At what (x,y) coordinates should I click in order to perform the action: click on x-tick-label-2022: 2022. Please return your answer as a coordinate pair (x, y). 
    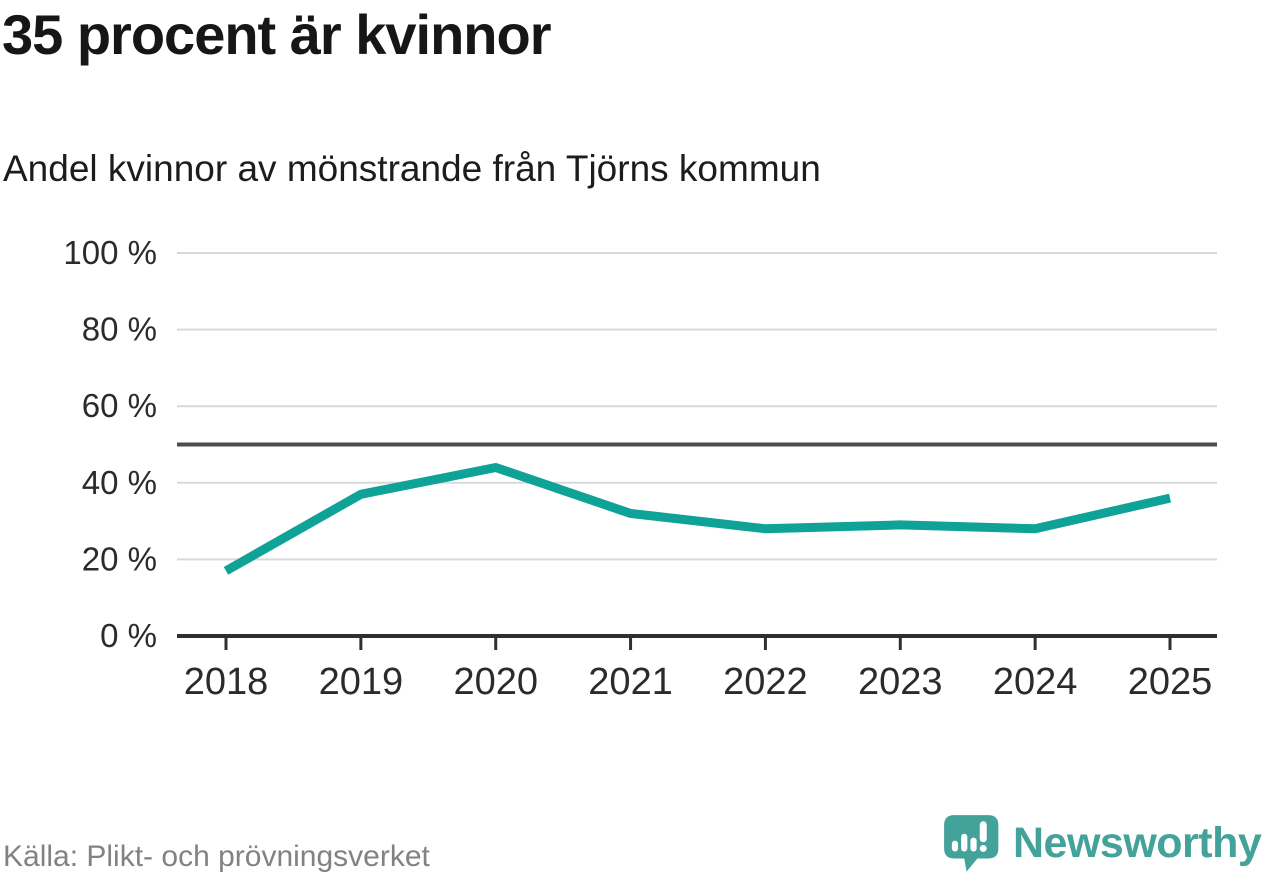
    Looking at the image, I should click on (765, 682).